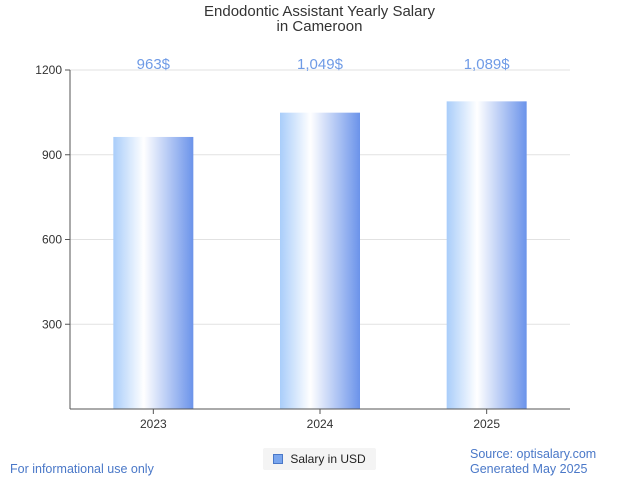  I want to click on y-tick-label: 1200, so click(48, 70).